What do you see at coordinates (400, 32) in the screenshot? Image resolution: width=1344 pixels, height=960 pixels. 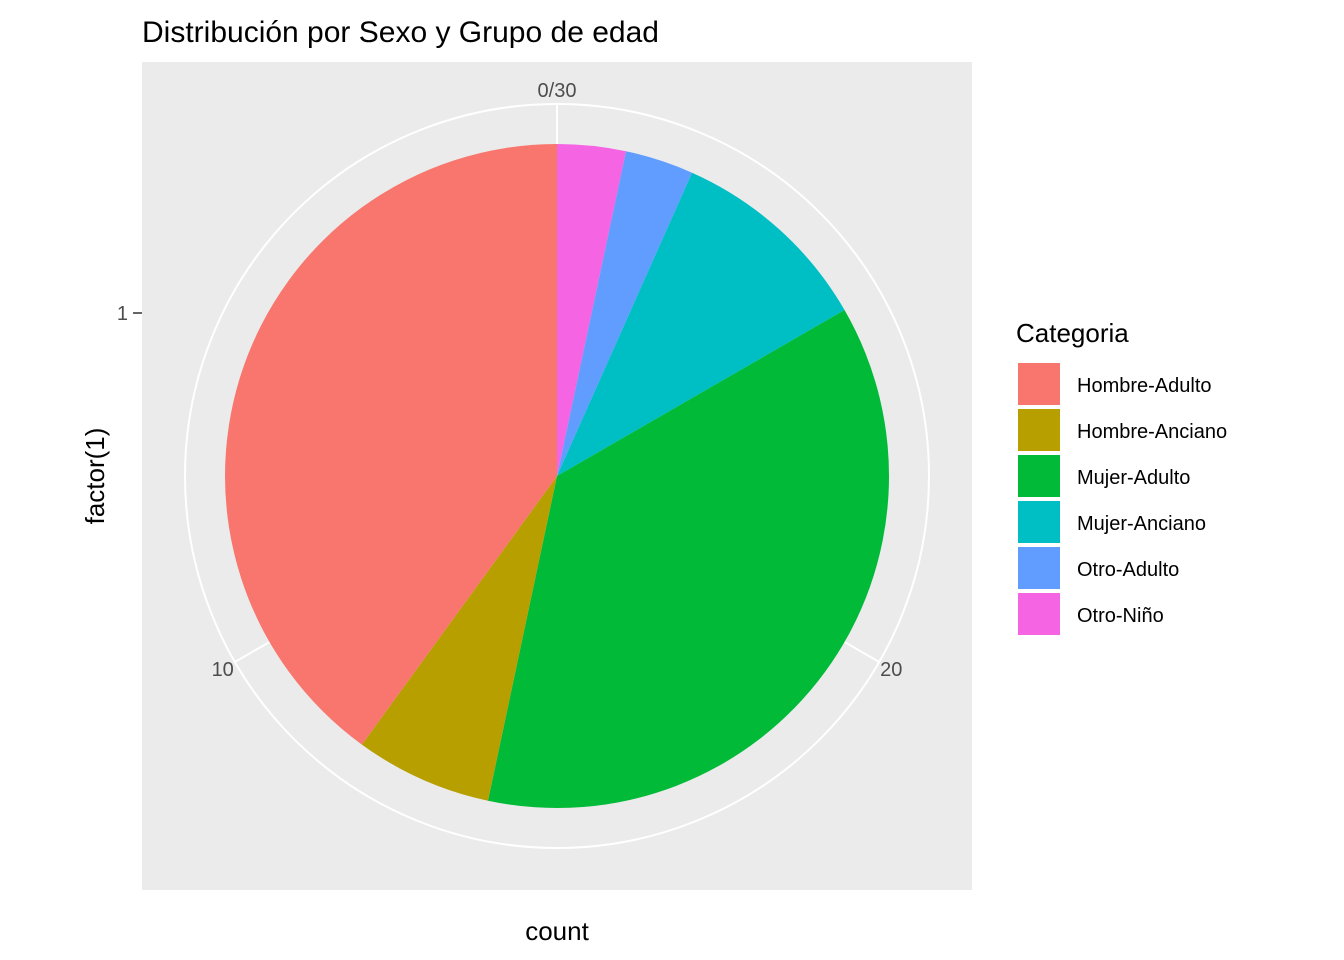 I see `chart-title: Distribución por Sexo y Grupo de edad` at bounding box center [400, 32].